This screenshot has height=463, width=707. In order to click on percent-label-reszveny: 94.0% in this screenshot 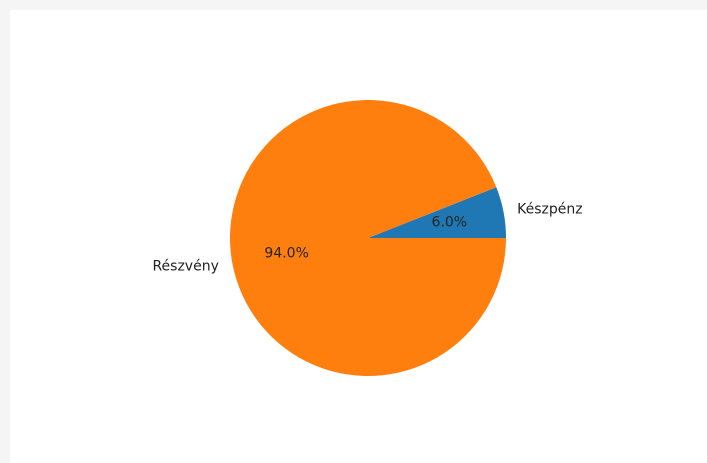, I will do `click(286, 254)`.